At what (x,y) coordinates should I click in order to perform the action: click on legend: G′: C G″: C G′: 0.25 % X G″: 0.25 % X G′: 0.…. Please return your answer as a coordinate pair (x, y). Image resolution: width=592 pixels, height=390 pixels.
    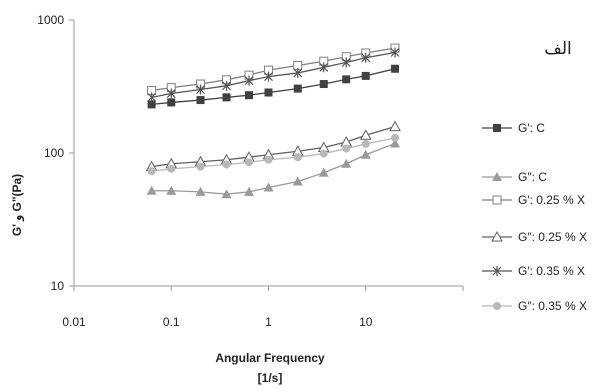
    Looking at the image, I should click on (534, 217).